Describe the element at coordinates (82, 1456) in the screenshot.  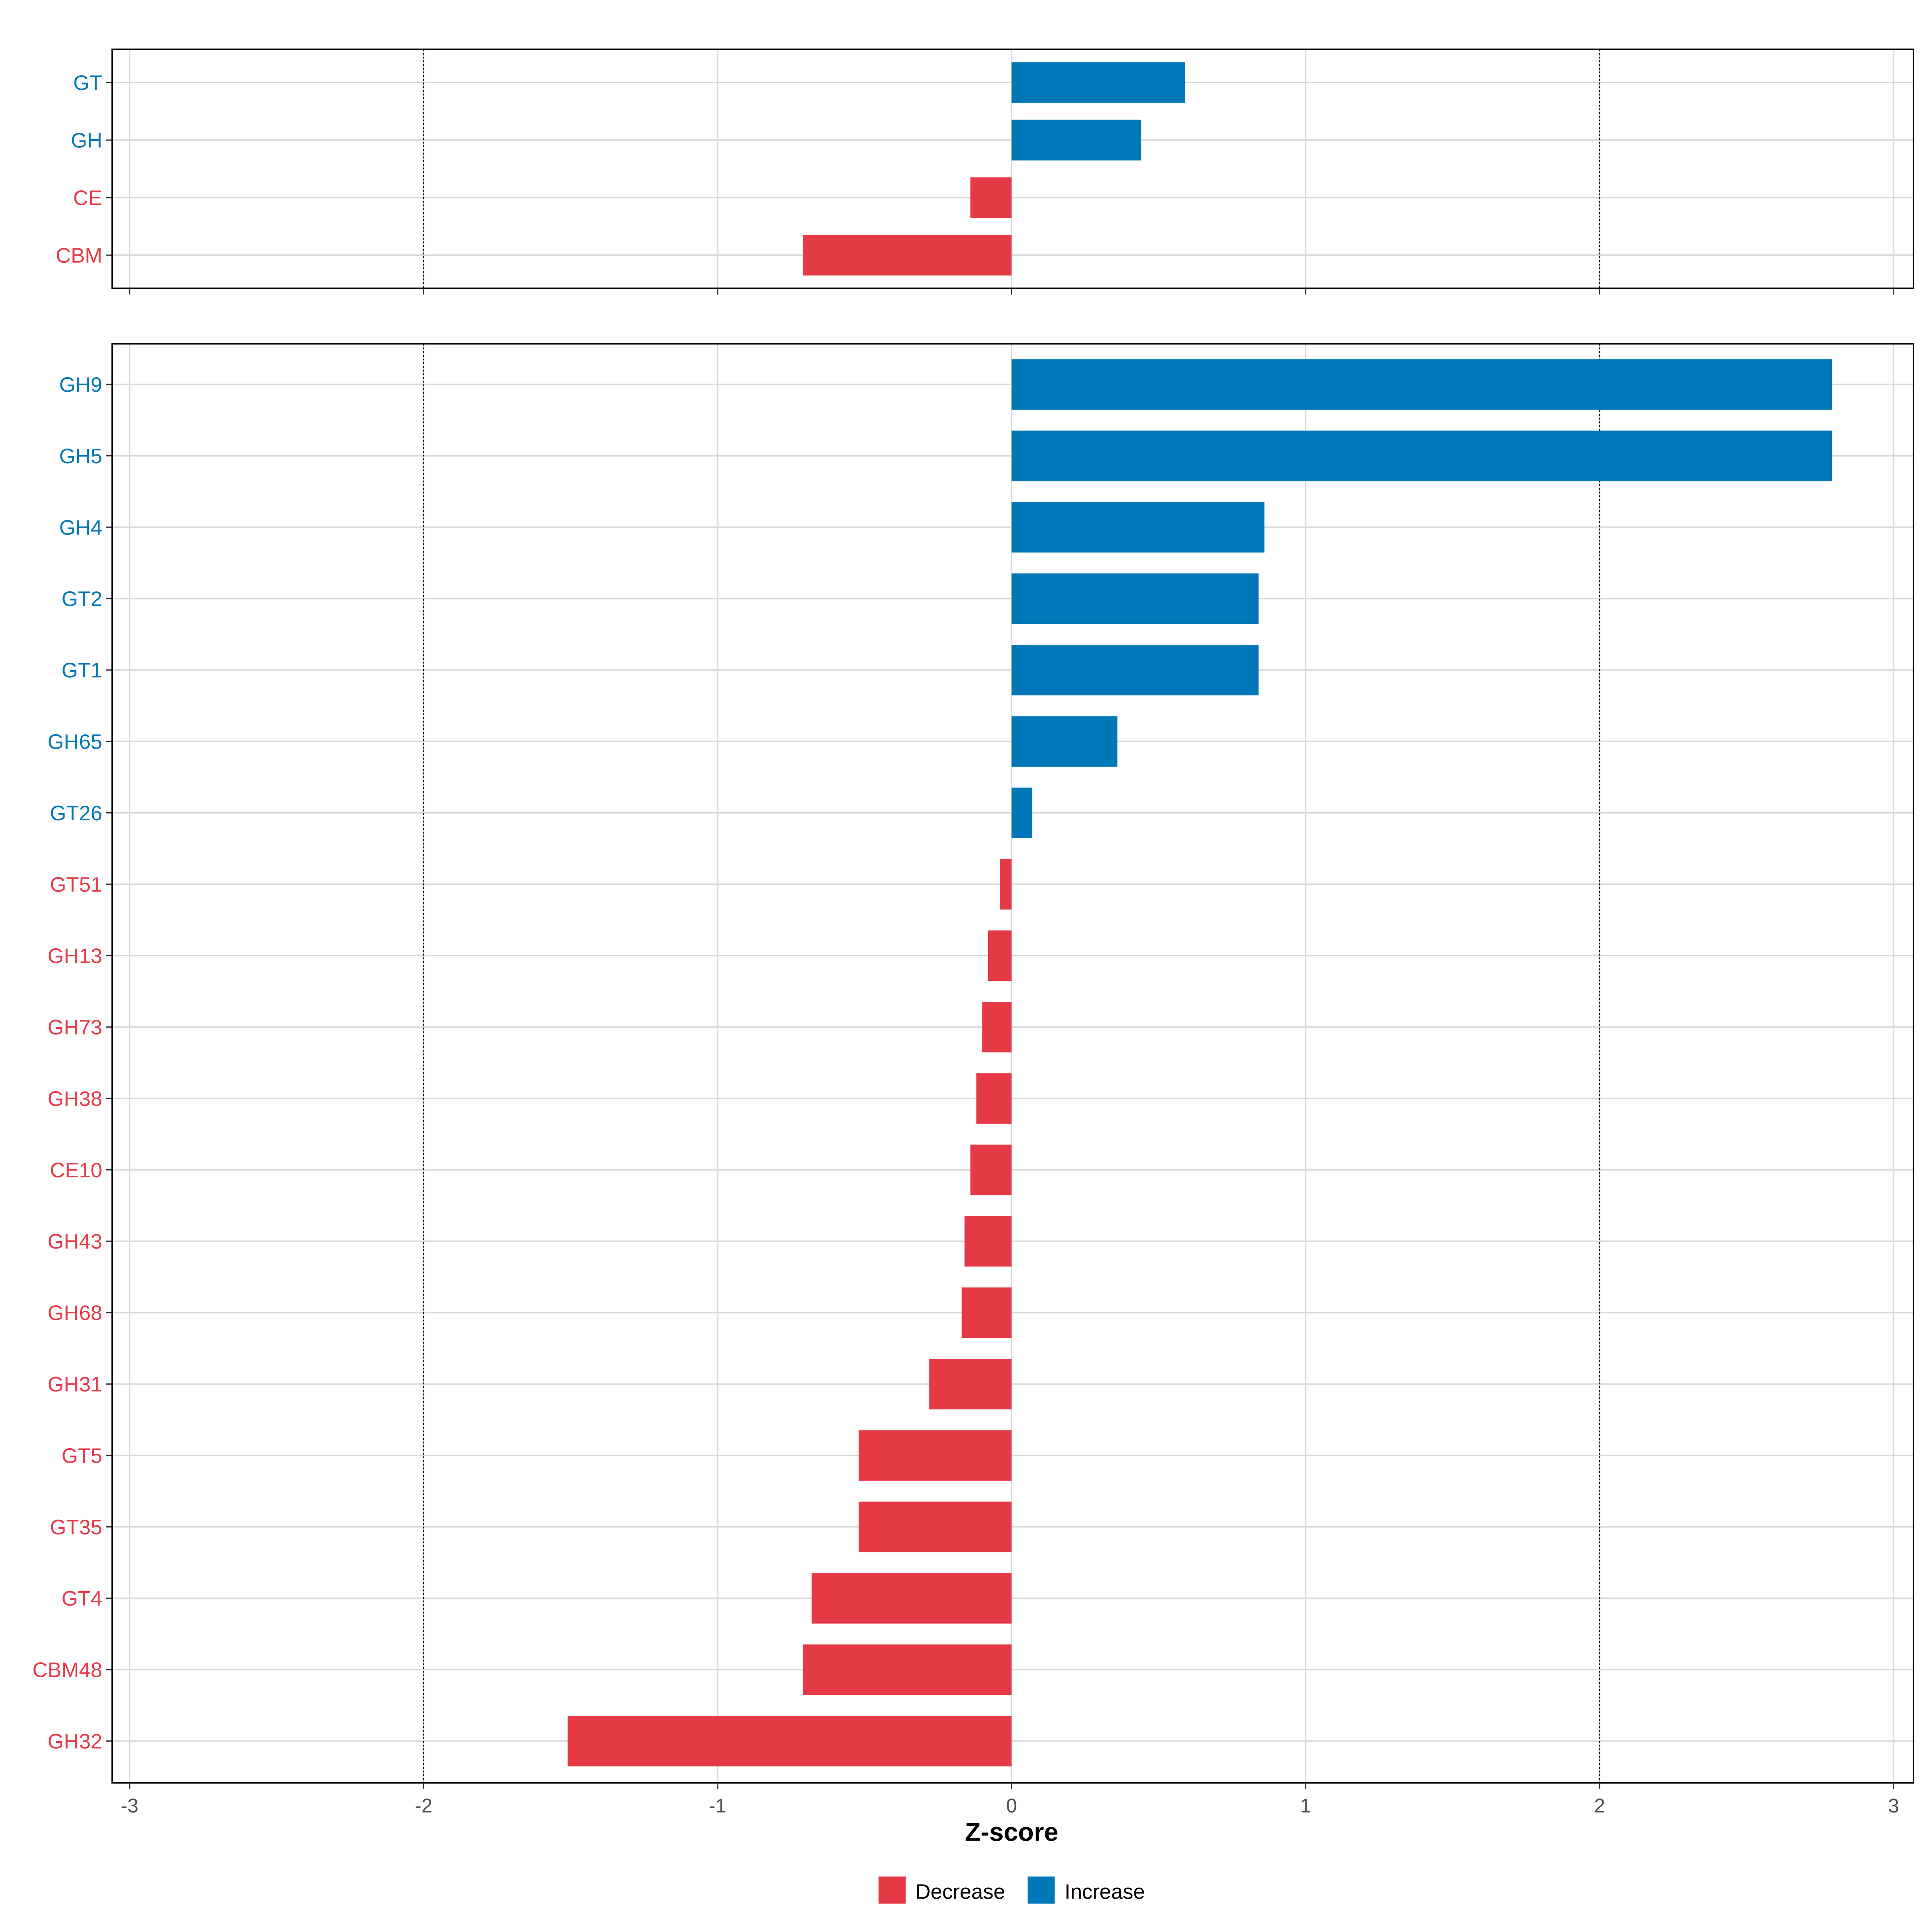
I see `category-label: GT5` at that location.